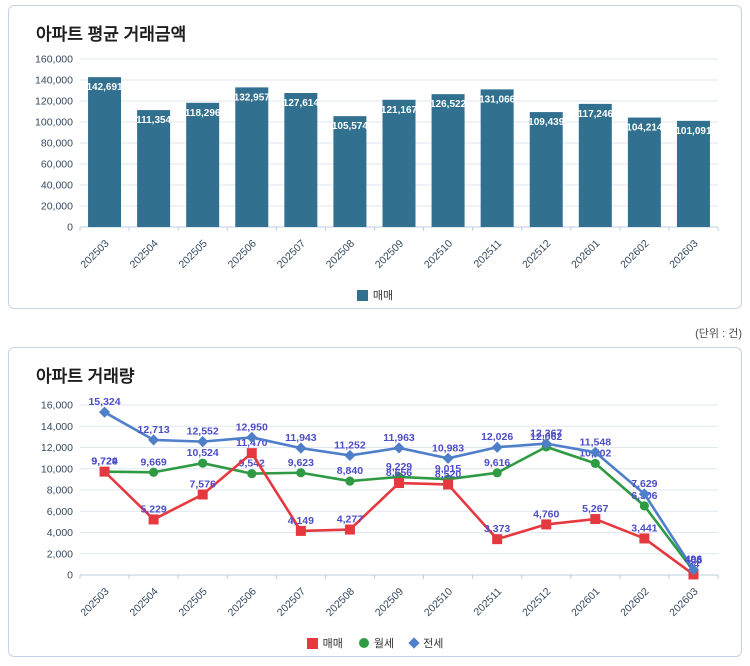  I want to click on svg-text: 8,840, so click(350, 471).